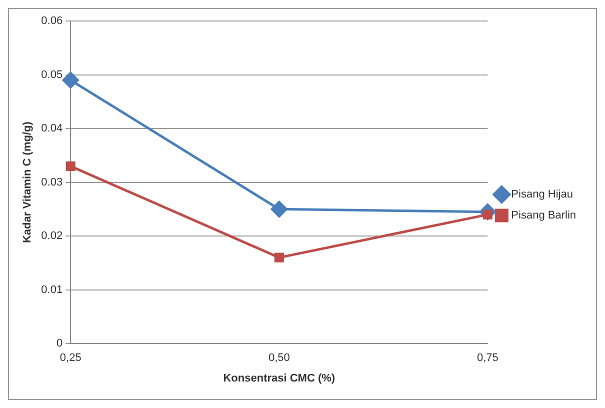 The width and height of the screenshot is (605, 408). What do you see at coordinates (52, 74) in the screenshot?
I see `y-tick-label: 0.05` at bounding box center [52, 74].